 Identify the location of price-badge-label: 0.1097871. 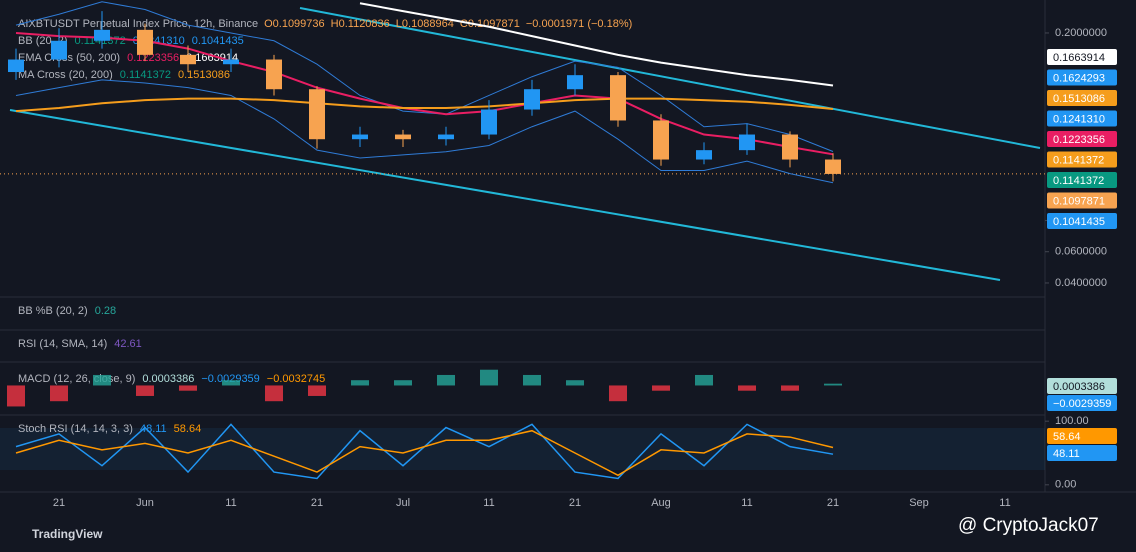
(1079, 201).